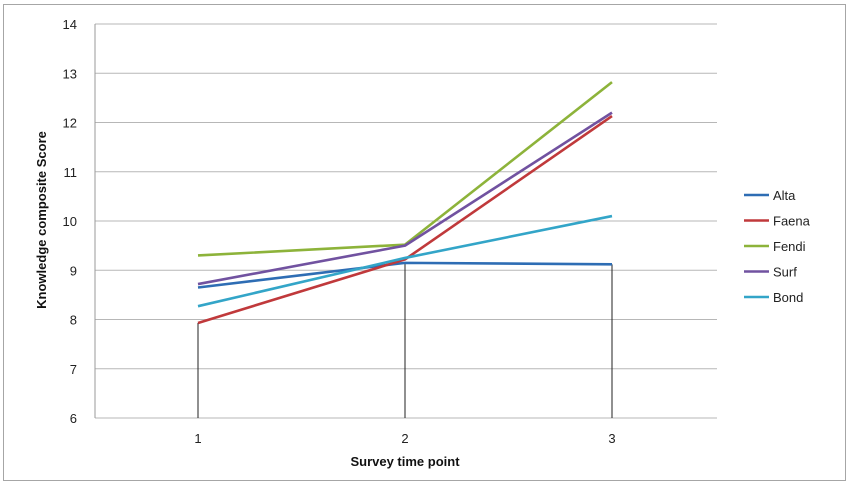 This screenshot has height=487, width=851. I want to click on legend-label-faena: Faena, so click(792, 221).